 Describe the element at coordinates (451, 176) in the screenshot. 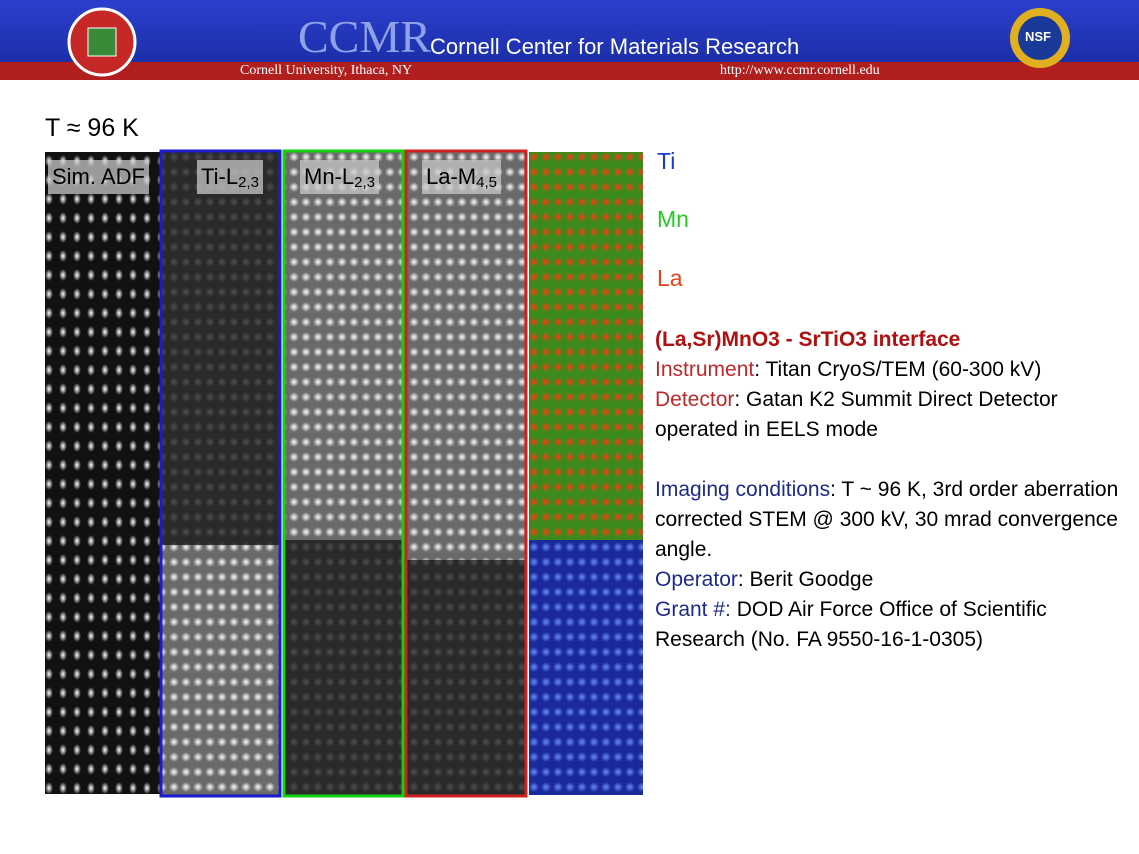

I see `panel-label-text: La-M` at that location.